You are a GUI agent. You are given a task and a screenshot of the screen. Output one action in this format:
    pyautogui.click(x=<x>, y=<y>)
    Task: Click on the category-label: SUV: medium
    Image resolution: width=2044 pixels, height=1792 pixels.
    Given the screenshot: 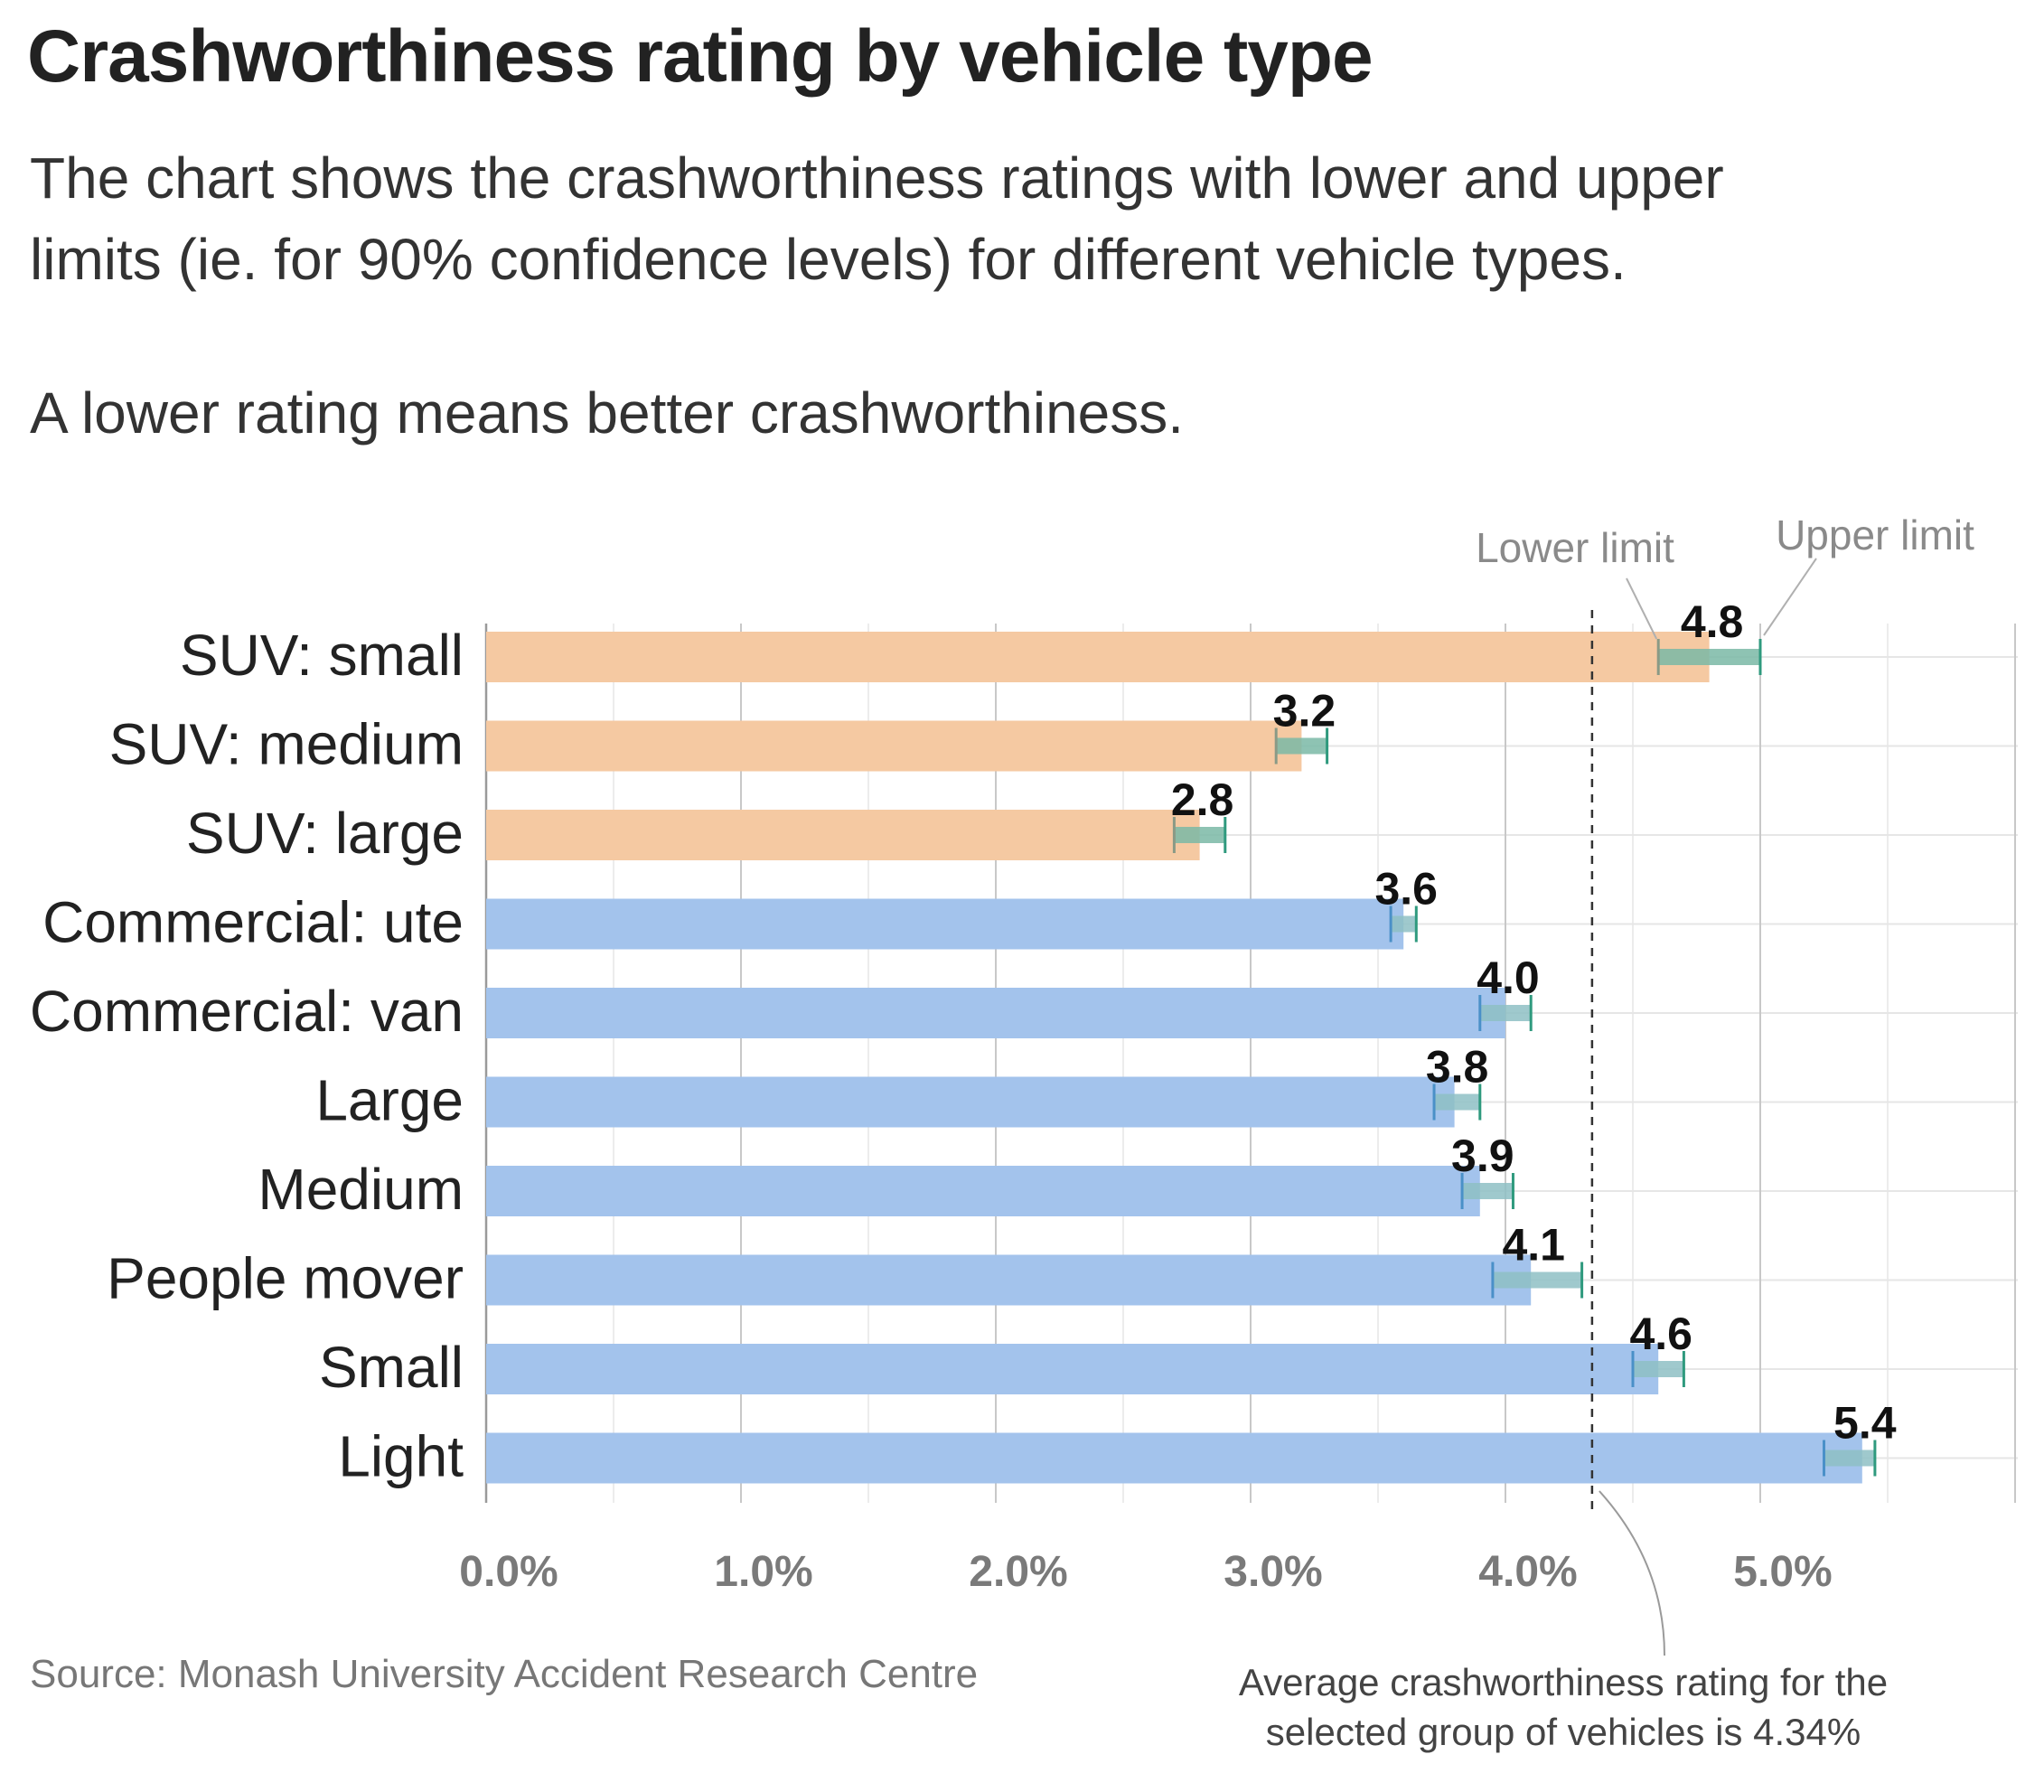 What is the action you would take?
    pyautogui.click(x=287, y=744)
    